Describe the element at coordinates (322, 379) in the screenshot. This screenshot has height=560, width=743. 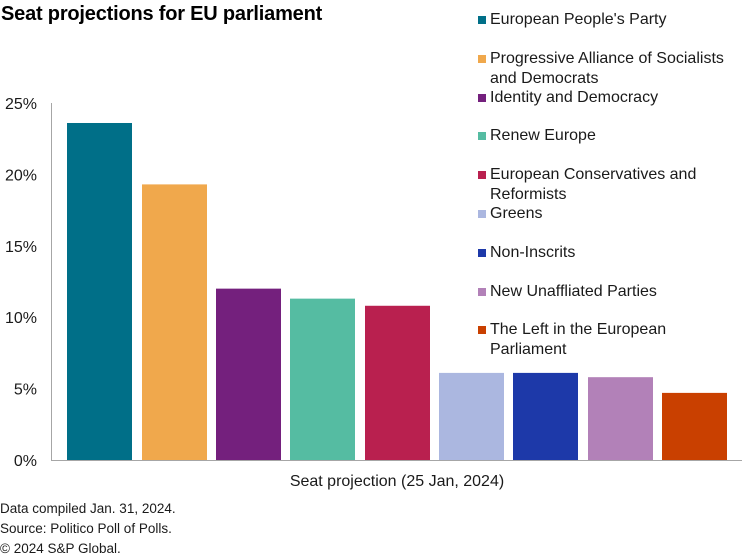
I see `bar-renew-europe` at that location.